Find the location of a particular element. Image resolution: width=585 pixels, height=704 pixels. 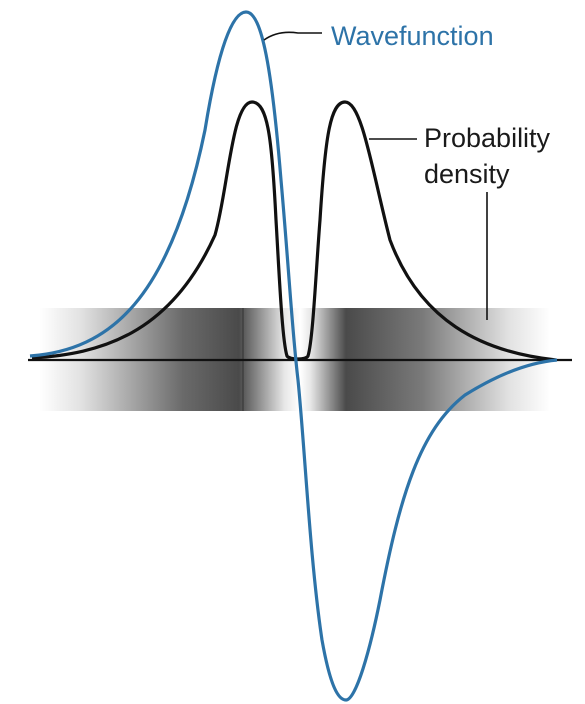

wavefunction-label: Wavefunction is located at coordinates (412, 36).